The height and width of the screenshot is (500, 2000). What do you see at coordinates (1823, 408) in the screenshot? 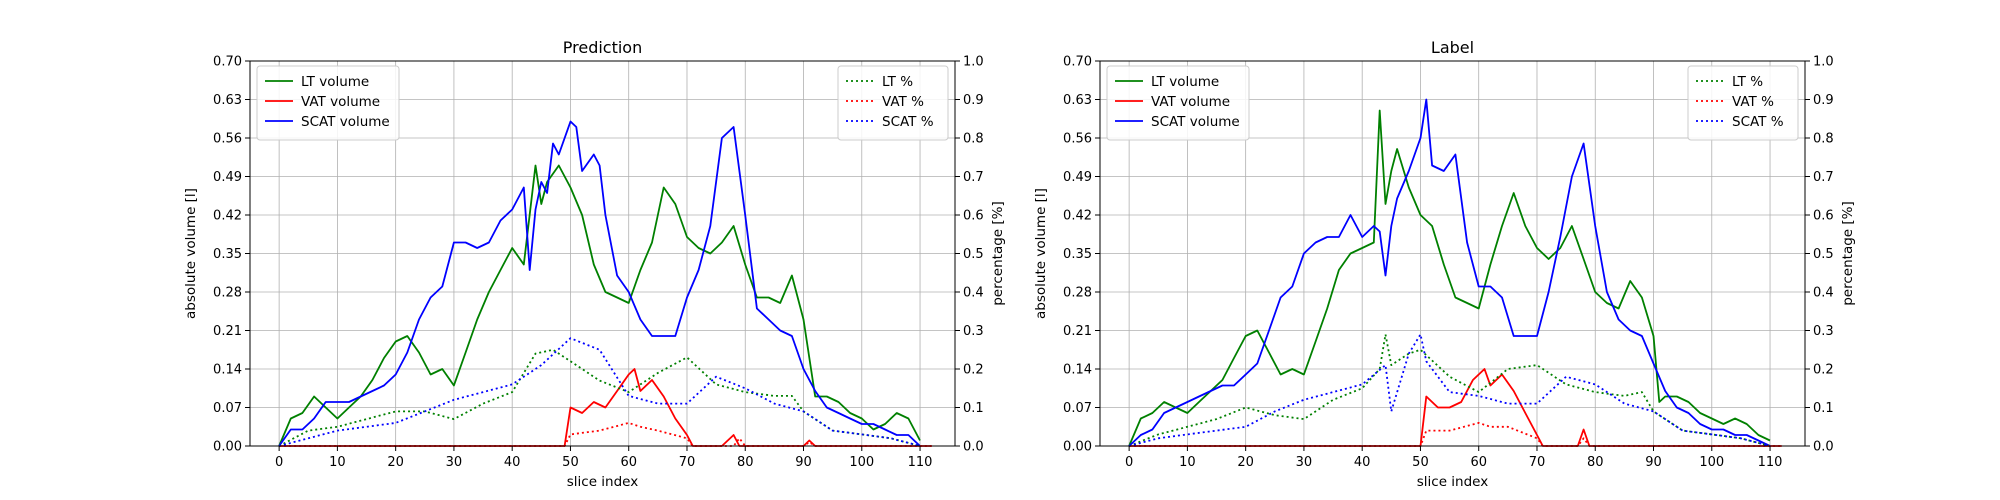
I see `y2-tick-label: 0.1` at bounding box center [1823, 408].